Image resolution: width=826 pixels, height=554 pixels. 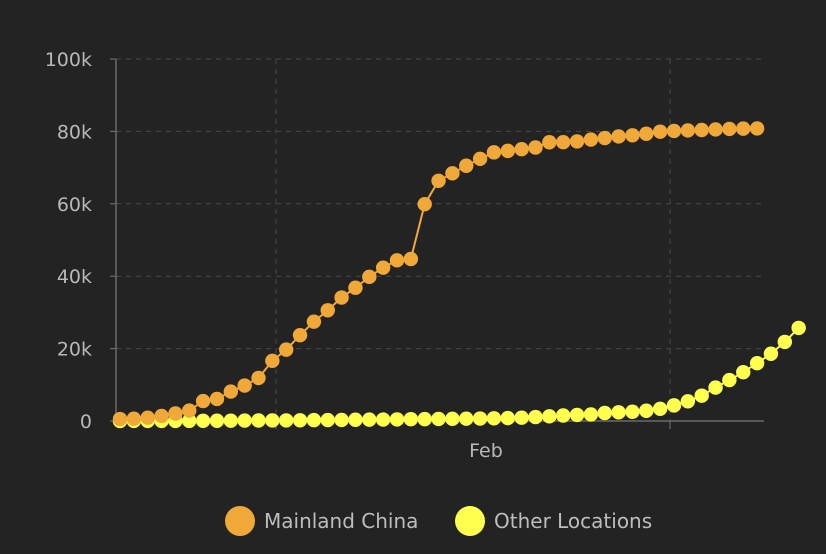 I want to click on legend-marker-mainland-china, so click(x=240, y=521).